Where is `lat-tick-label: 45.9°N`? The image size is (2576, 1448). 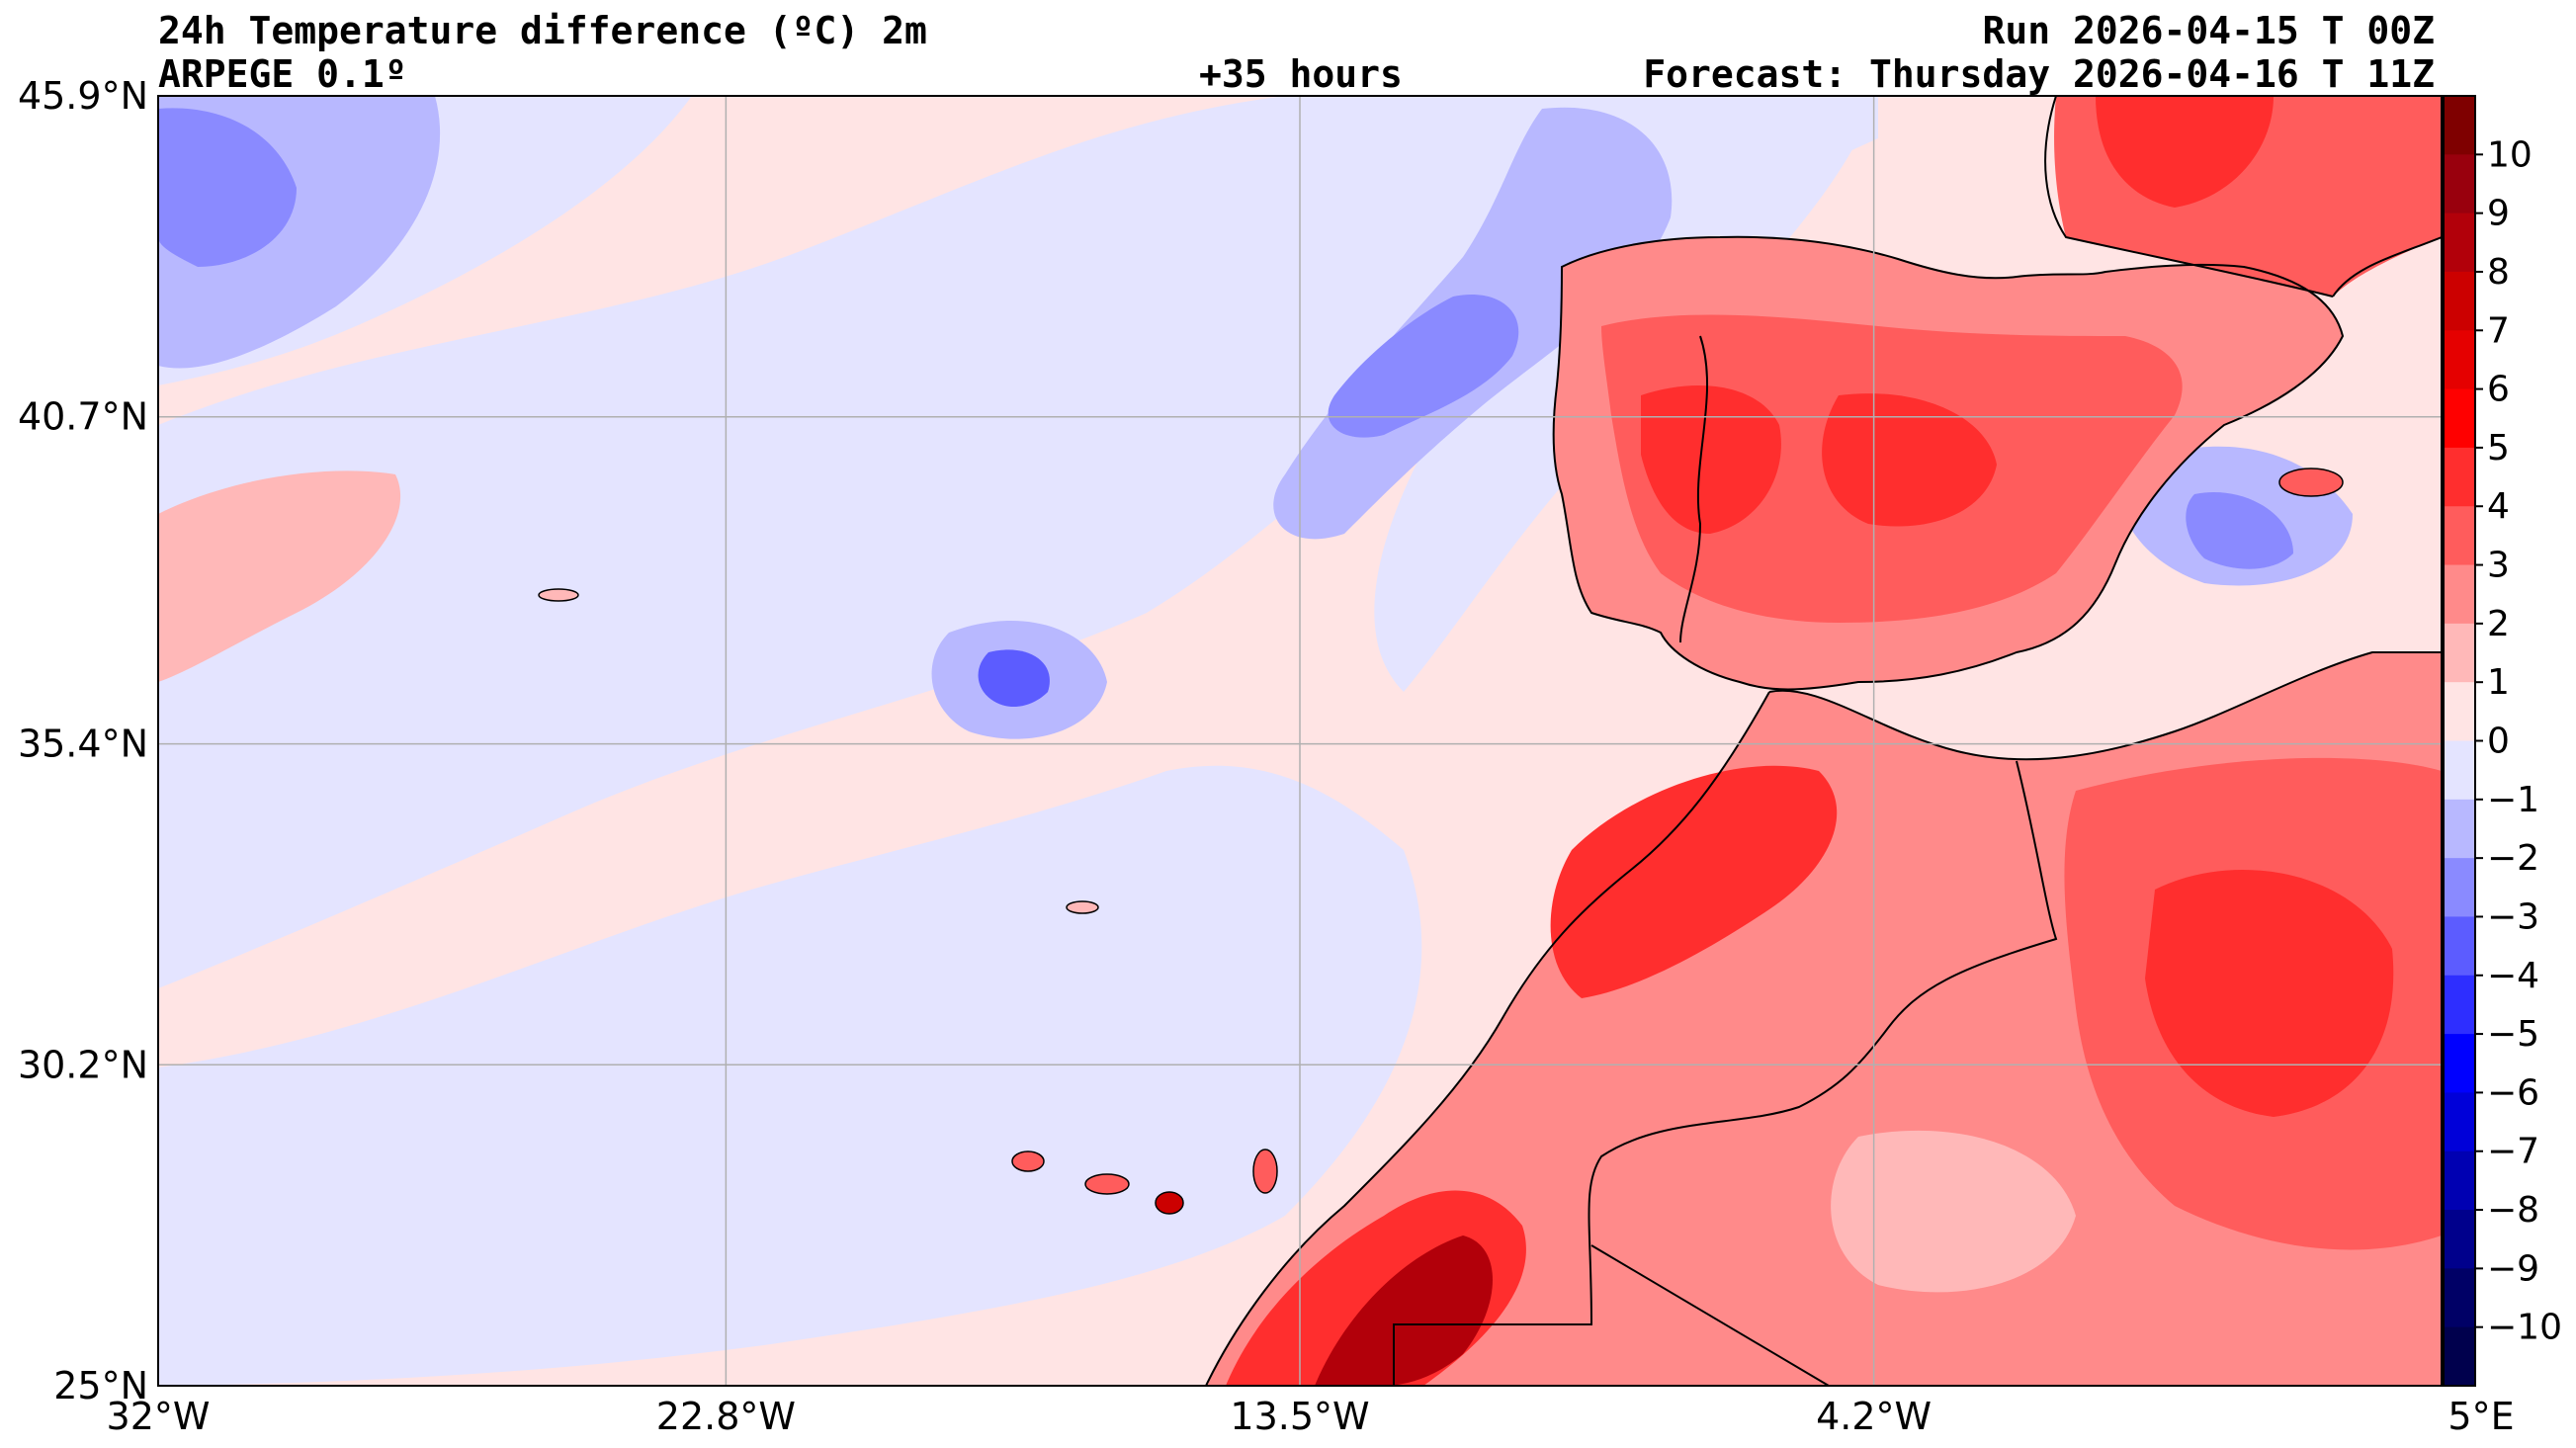 lat-tick-label: 45.9°N is located at coordinates (83, 96).